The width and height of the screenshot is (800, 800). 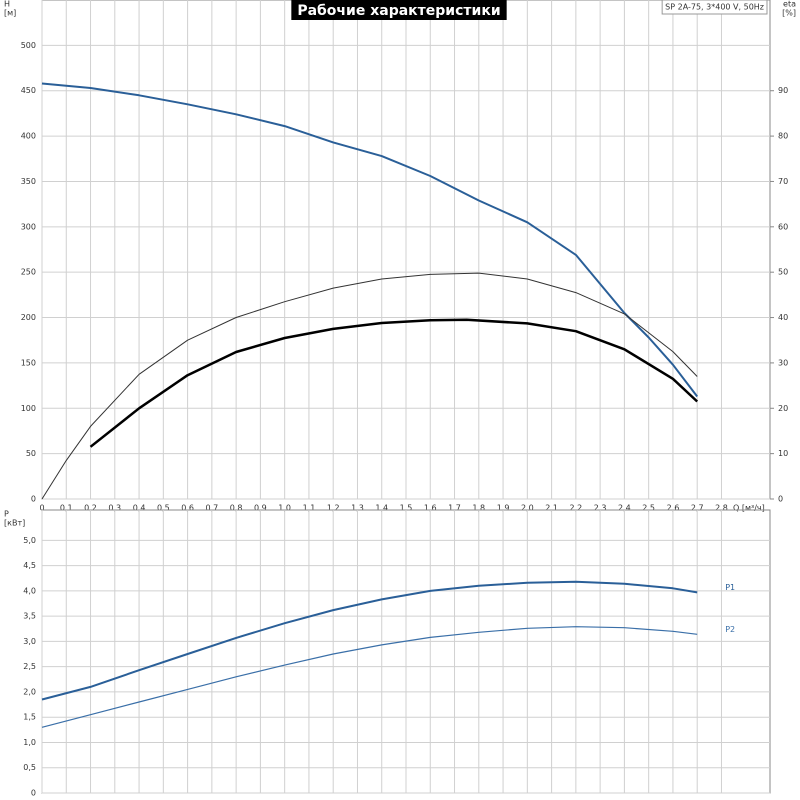 I want to click on y-axis-label: H, so click(x=7, y=4).